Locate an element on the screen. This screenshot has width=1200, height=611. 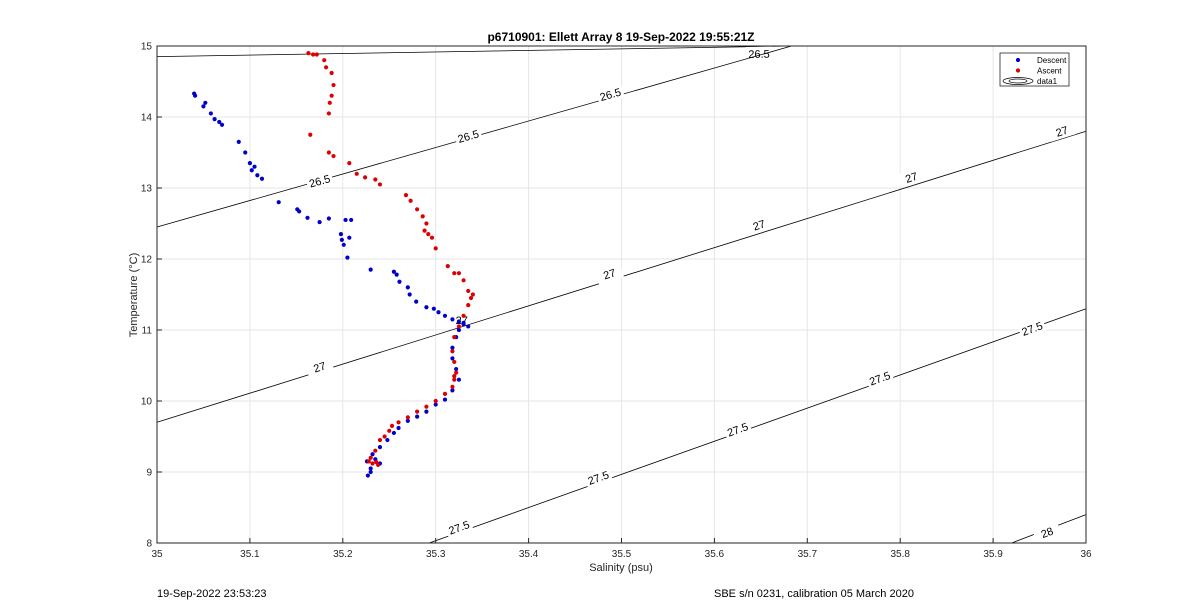
x-tick-label: 36 is located at coordinates (1086, 554).